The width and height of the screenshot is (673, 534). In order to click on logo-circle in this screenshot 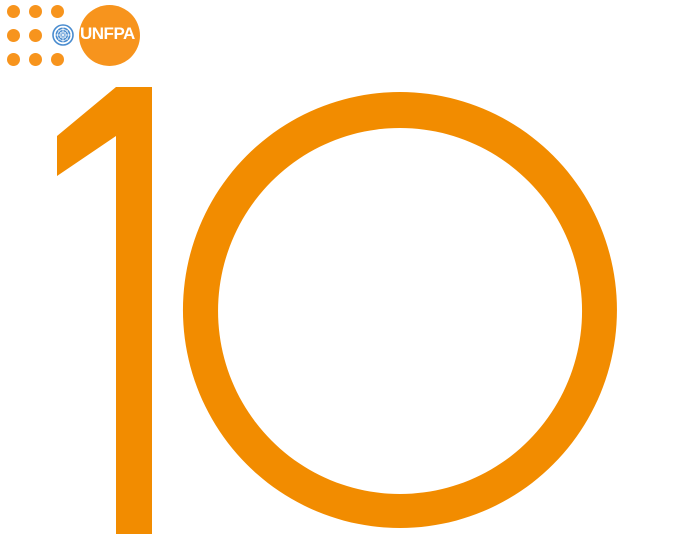, I will do `click(109, 35)`.